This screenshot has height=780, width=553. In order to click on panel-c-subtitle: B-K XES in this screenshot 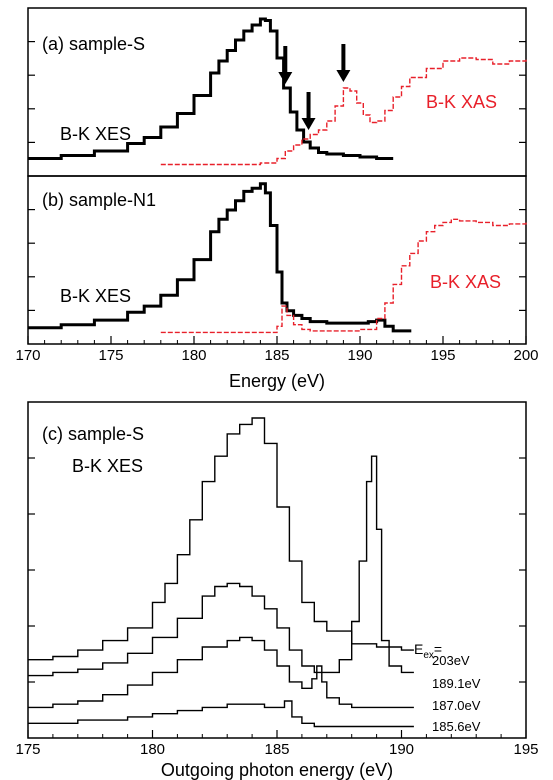, I will do `click(107, 466)`.